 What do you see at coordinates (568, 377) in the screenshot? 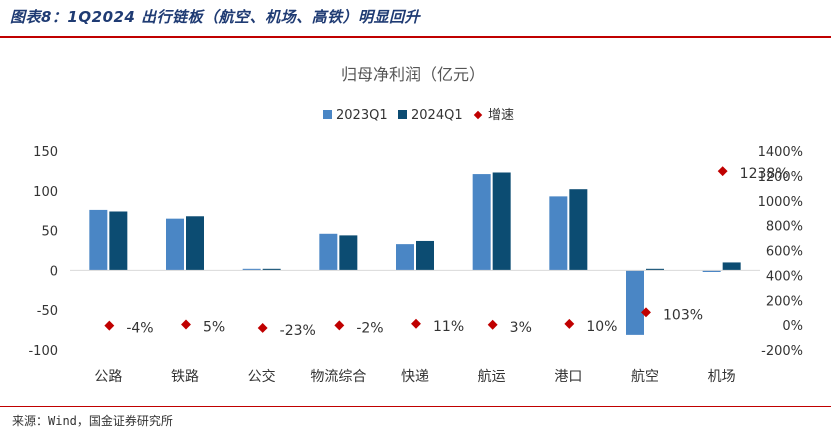
I see `category-label: 港口` at bounding box center [568, 377].